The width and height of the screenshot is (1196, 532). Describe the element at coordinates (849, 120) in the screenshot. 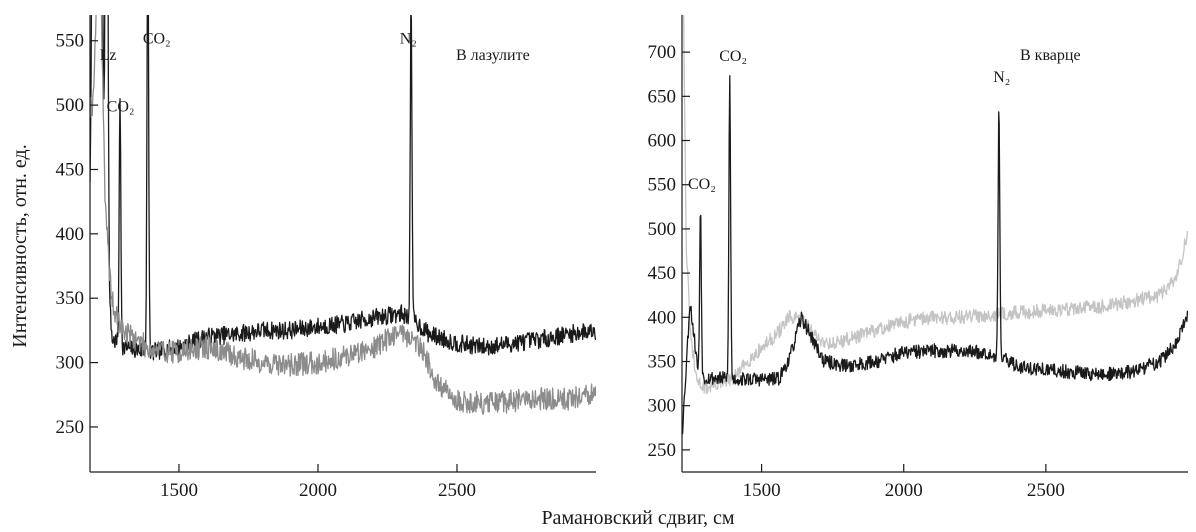

I see `peak-annotations: CO₂ CO₂ N₂` at that location.